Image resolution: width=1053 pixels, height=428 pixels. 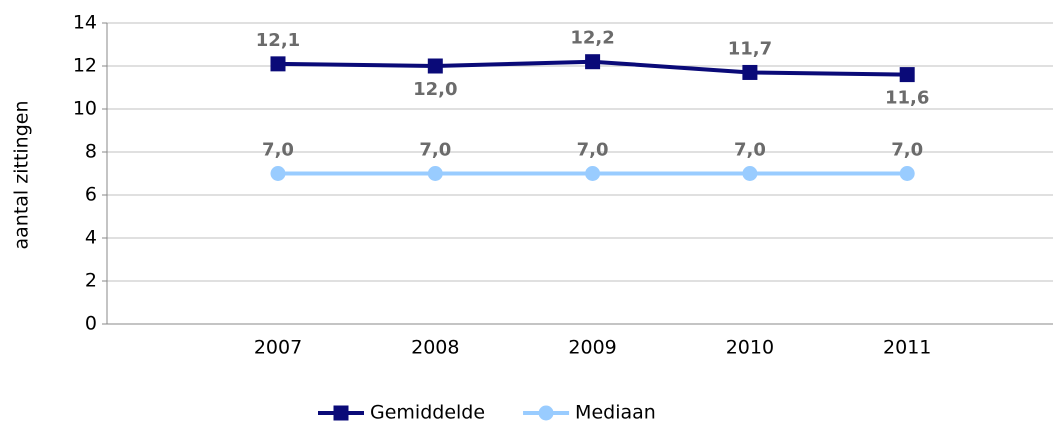 What do you see at coordinates (91, 324) in the screenshot?
I see `y-tick-label: 0` at bounding box center [91, 324].